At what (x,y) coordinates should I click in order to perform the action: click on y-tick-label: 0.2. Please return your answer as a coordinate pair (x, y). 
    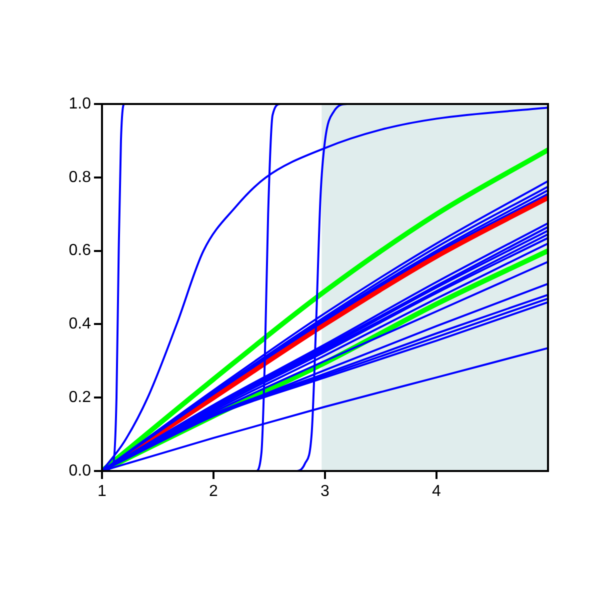
    Looking at the image, I should click on (80, 397).